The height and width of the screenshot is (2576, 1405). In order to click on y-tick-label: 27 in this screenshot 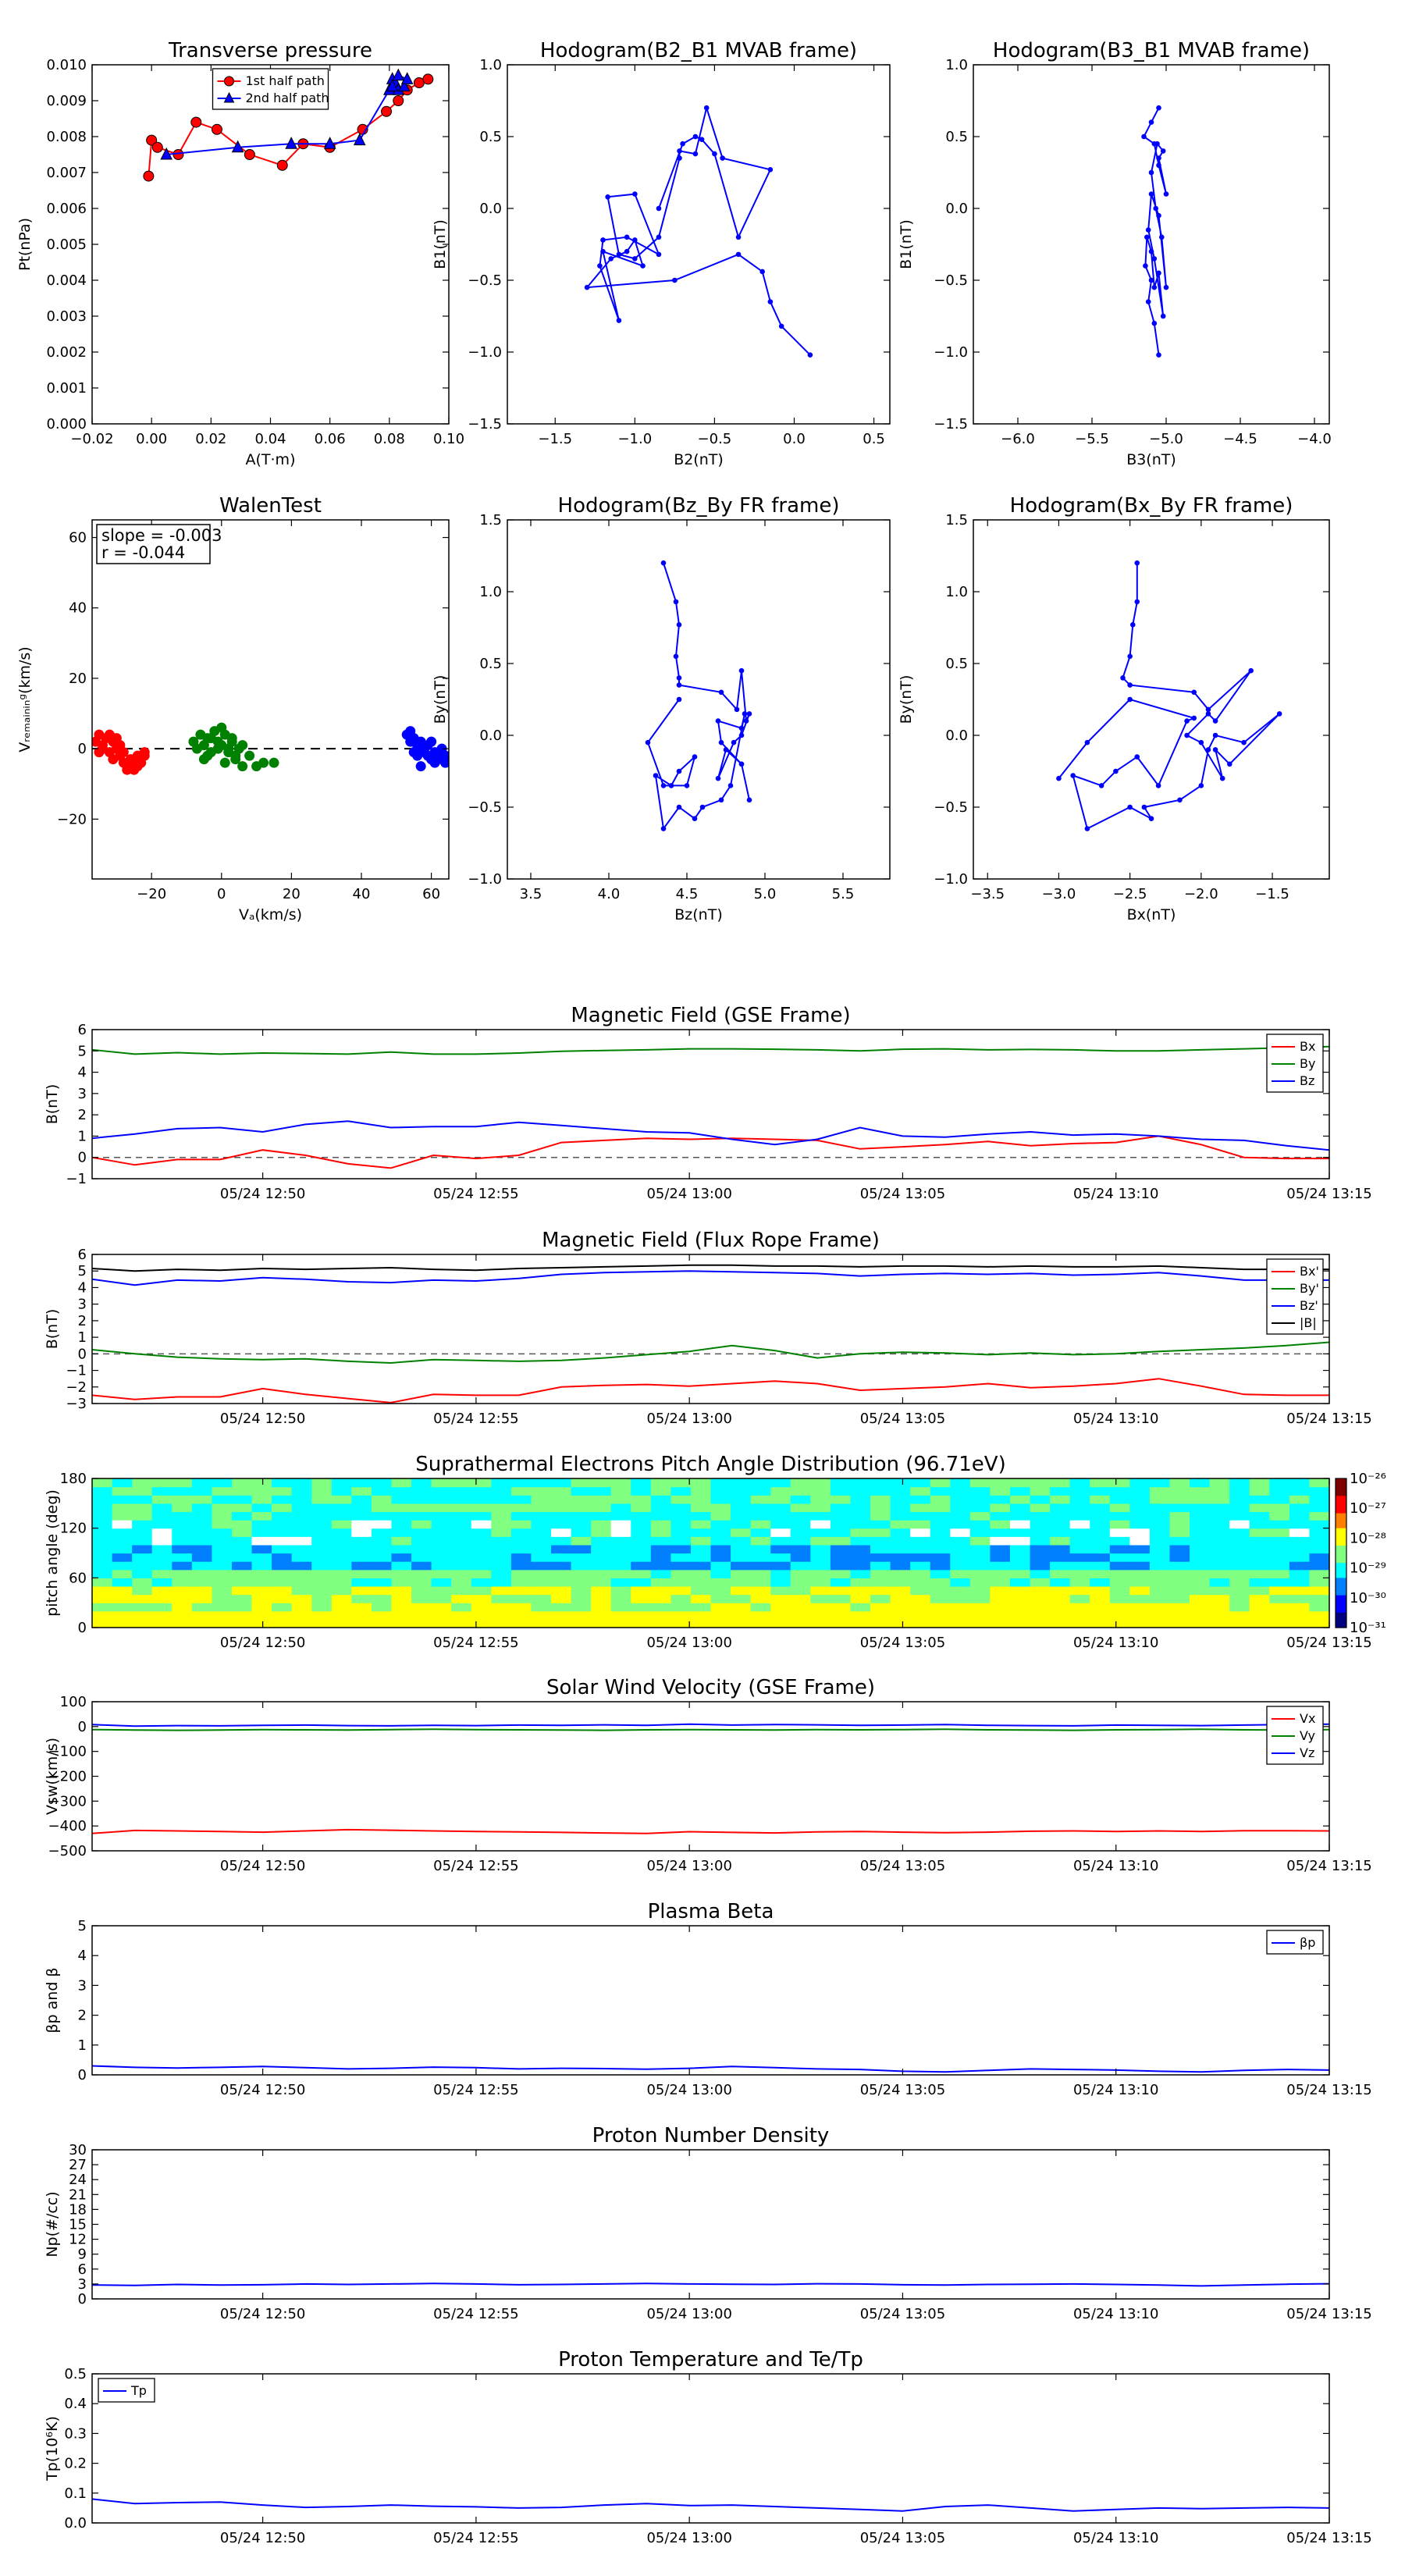, I will do `click(78, 2165)`.